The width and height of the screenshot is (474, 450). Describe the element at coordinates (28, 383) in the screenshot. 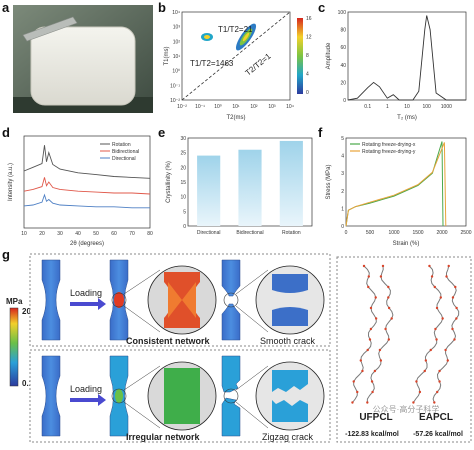

I see `g-cb-min: 0.1` at that location.